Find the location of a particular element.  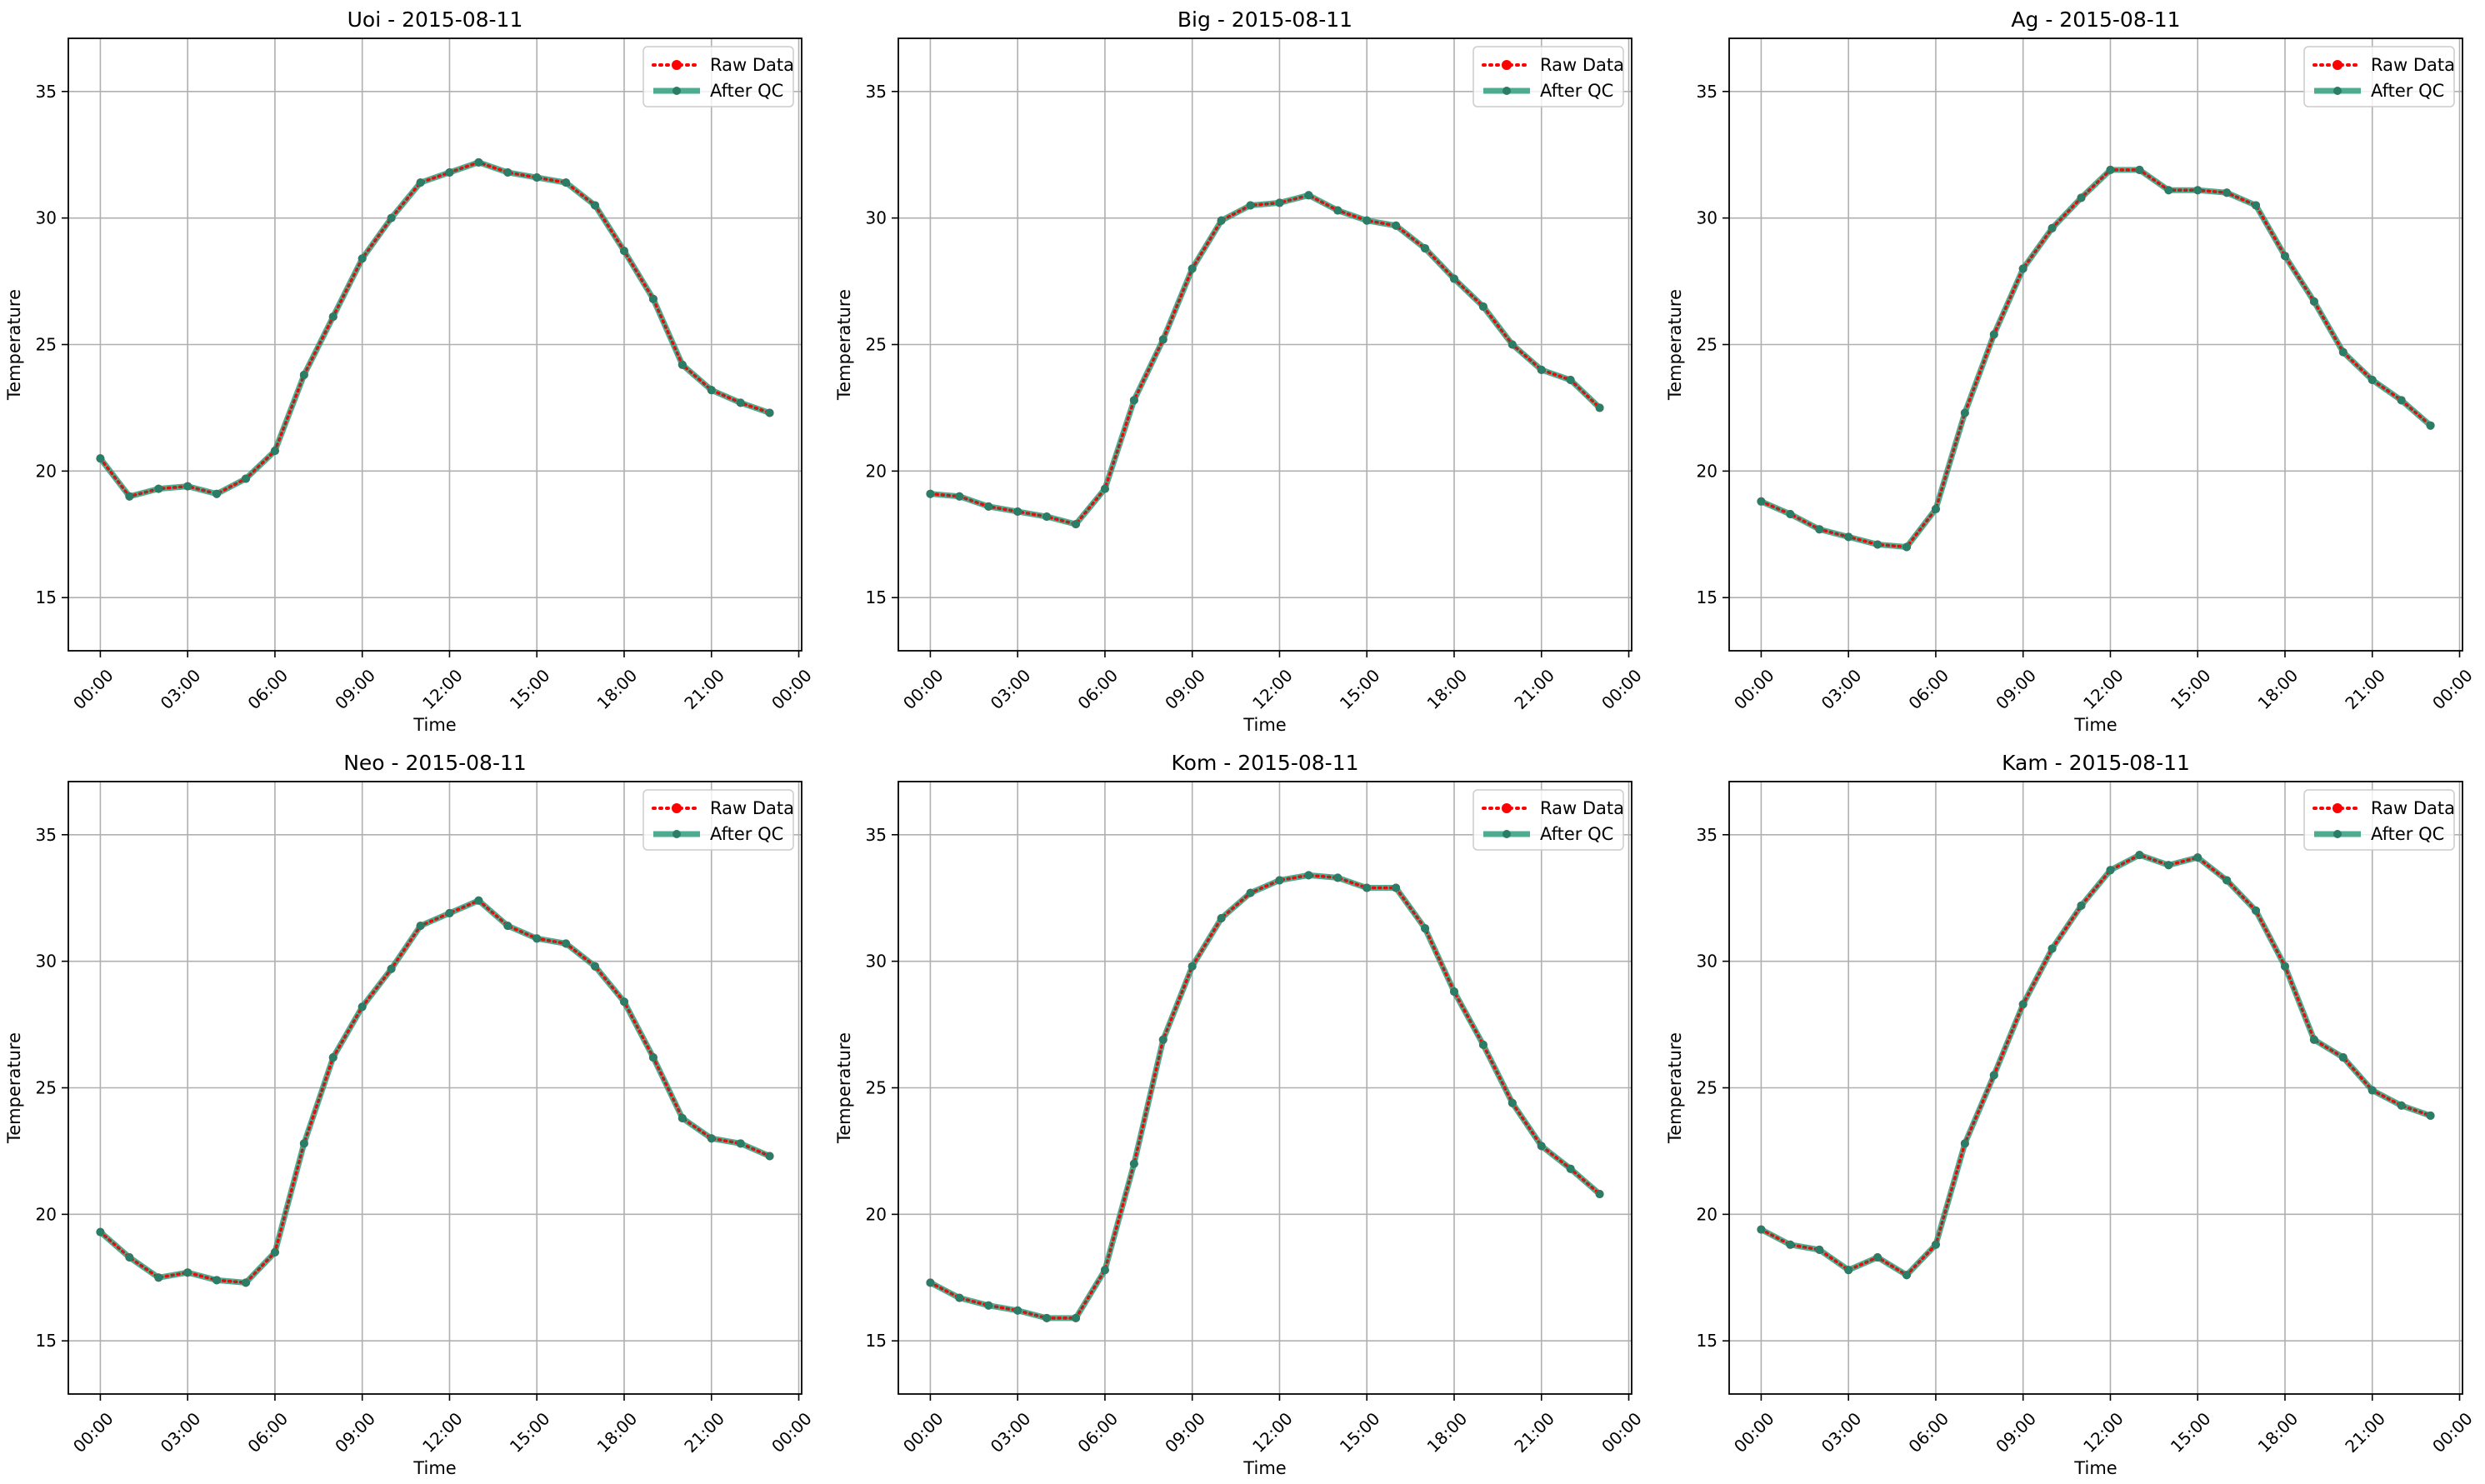

chart-title: Uoi - 2015-08-11 is located at coordinates (436, 19).